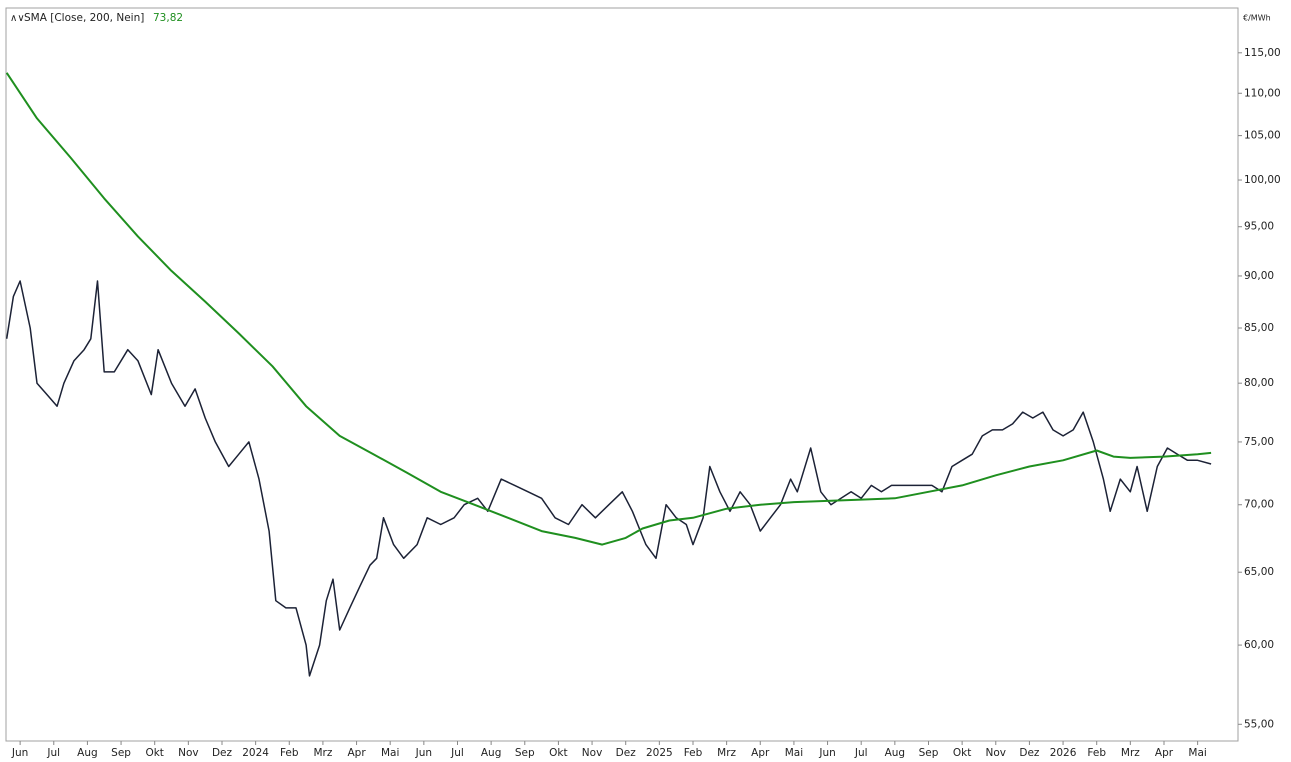 The width and height of the screenshot is (1291, 762). Describe the element at coordinates (1262, 93) in the screenshot. I see `y-tick-label: 110,00` at that location.